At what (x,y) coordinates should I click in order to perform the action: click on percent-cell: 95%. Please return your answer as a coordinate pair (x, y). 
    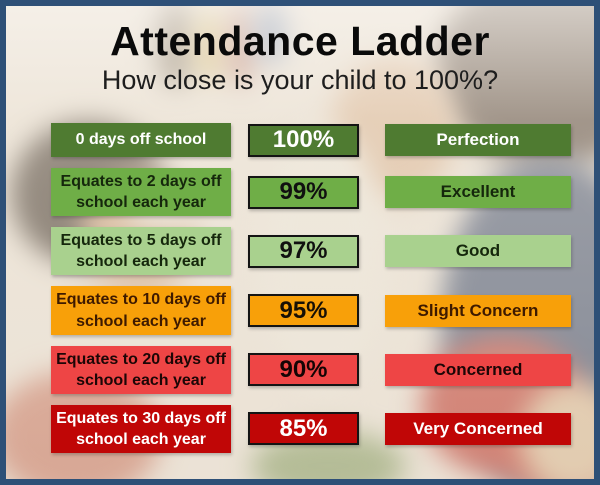
    Looking at the image, I should click on (303, 311).